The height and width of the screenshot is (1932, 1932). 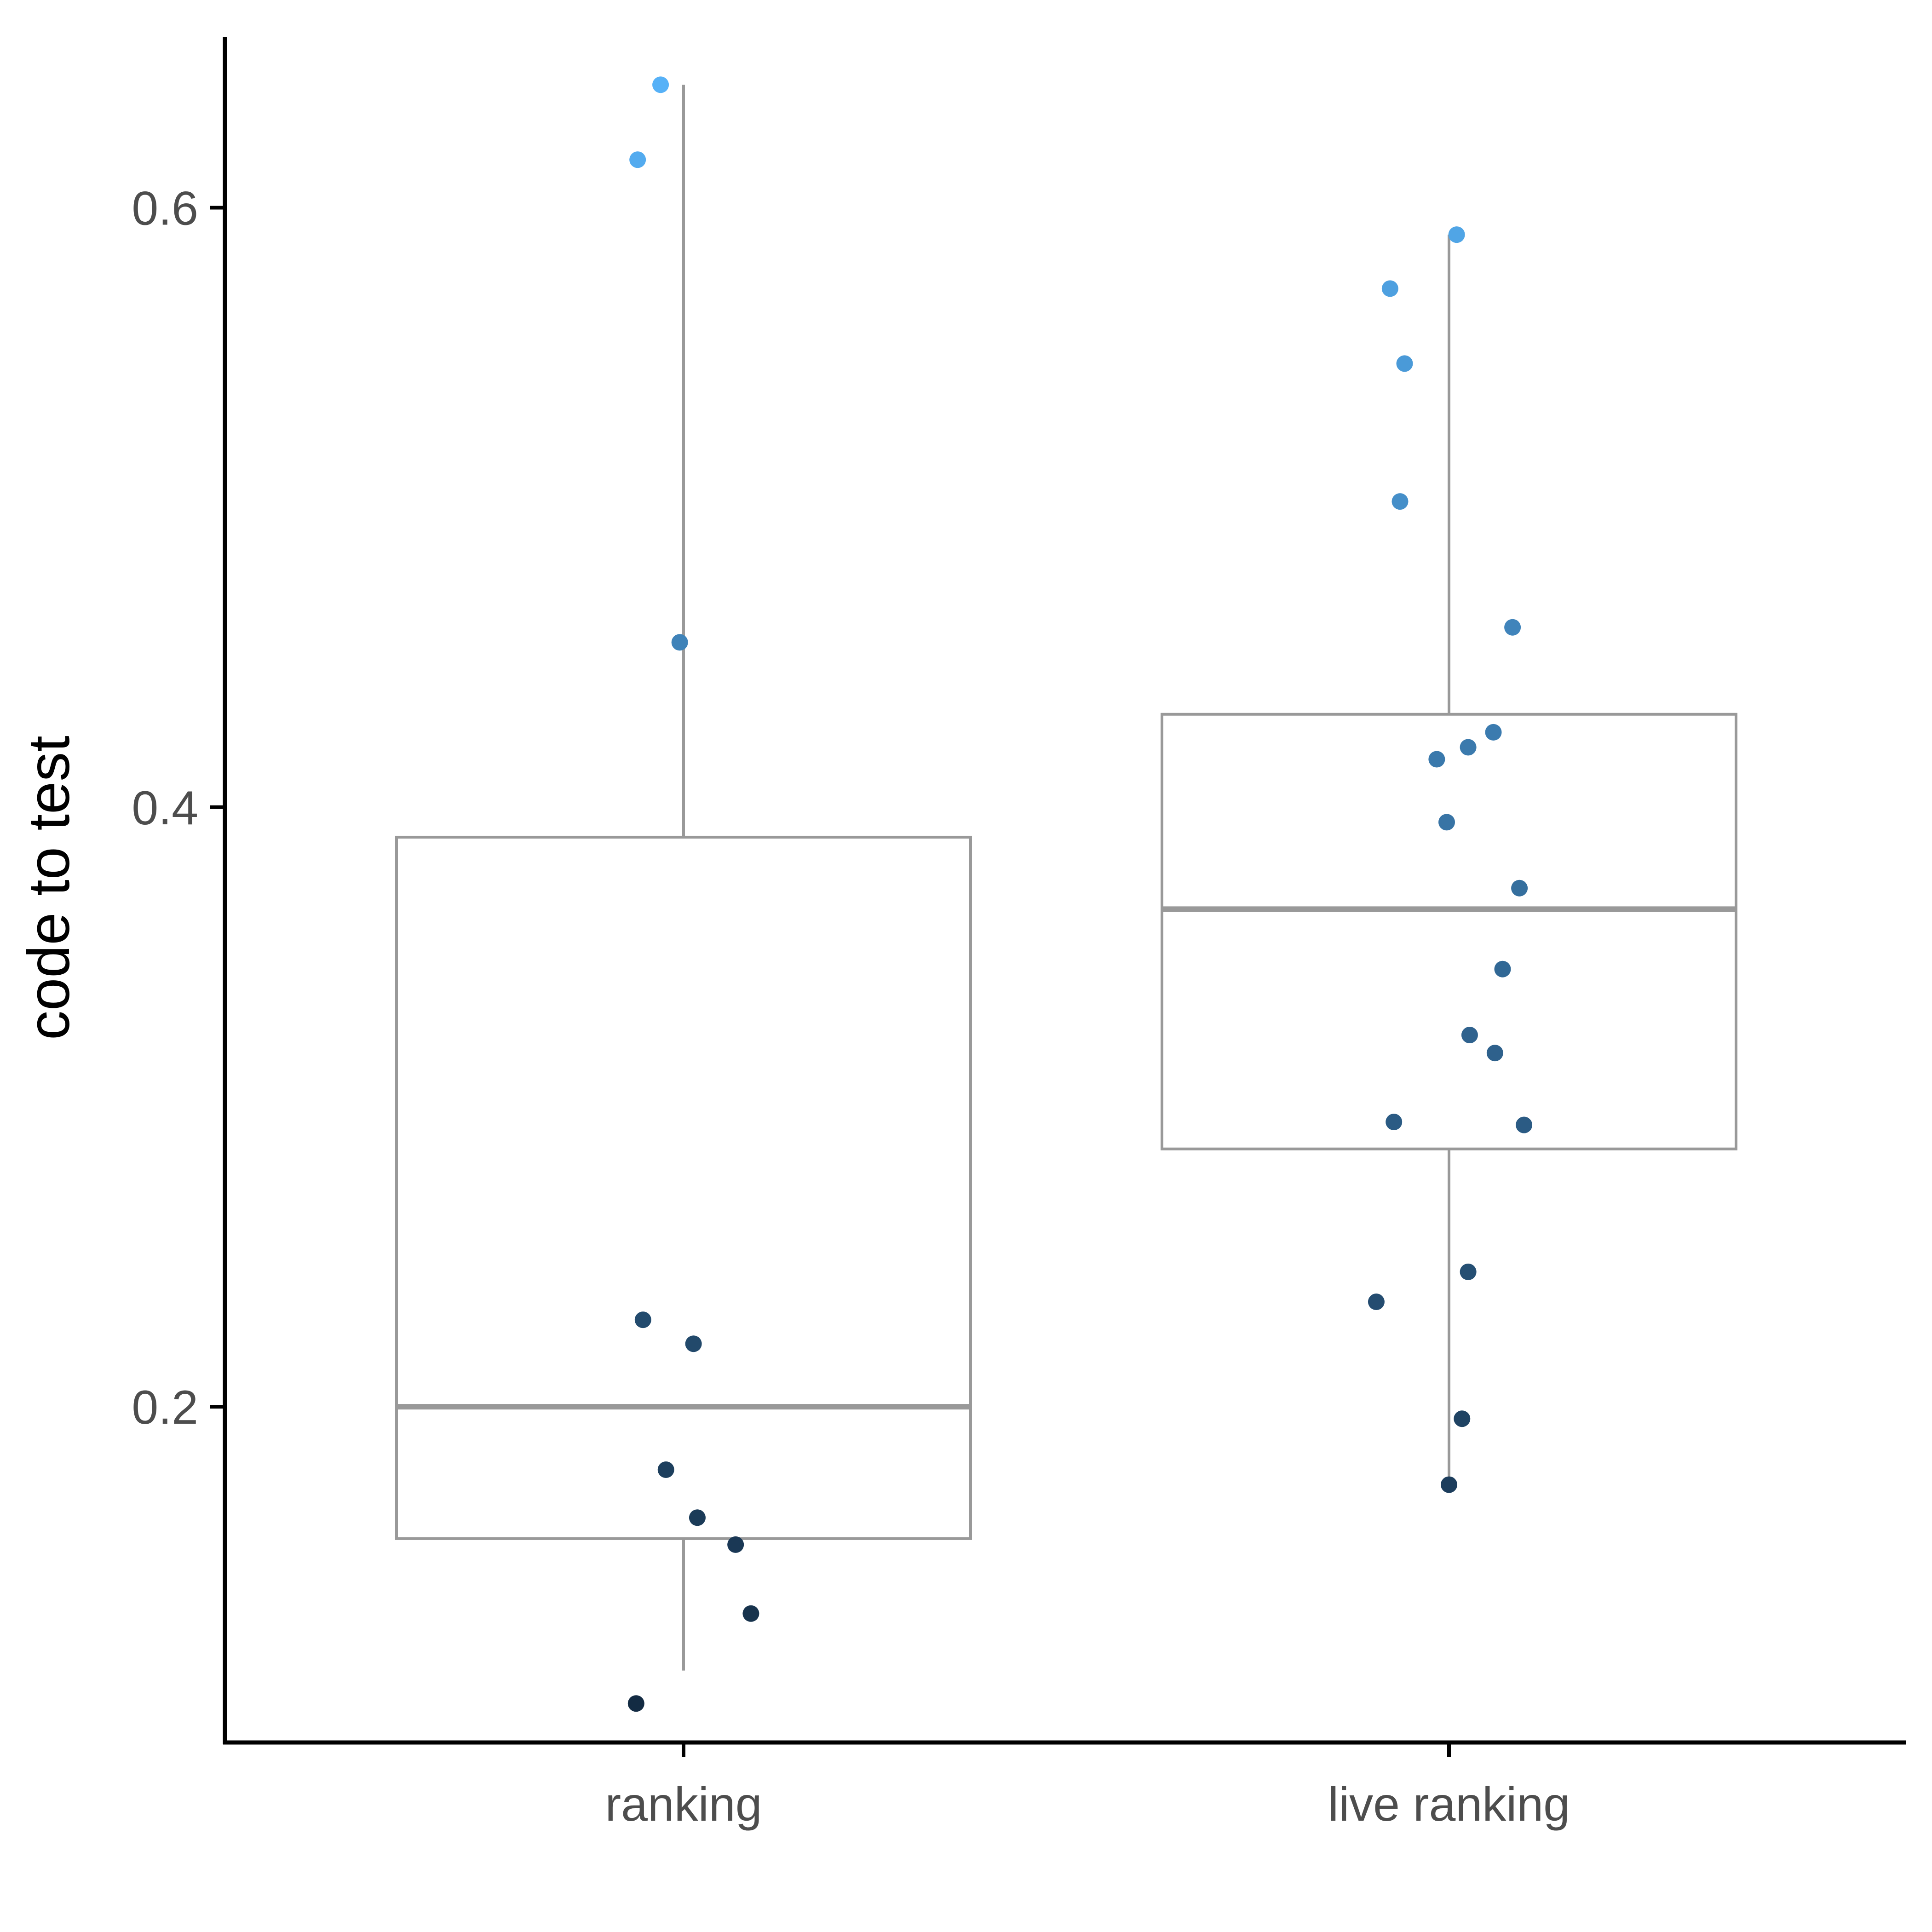 I want to click on x-tick-label: ranking, so click(x=683, y=1804).